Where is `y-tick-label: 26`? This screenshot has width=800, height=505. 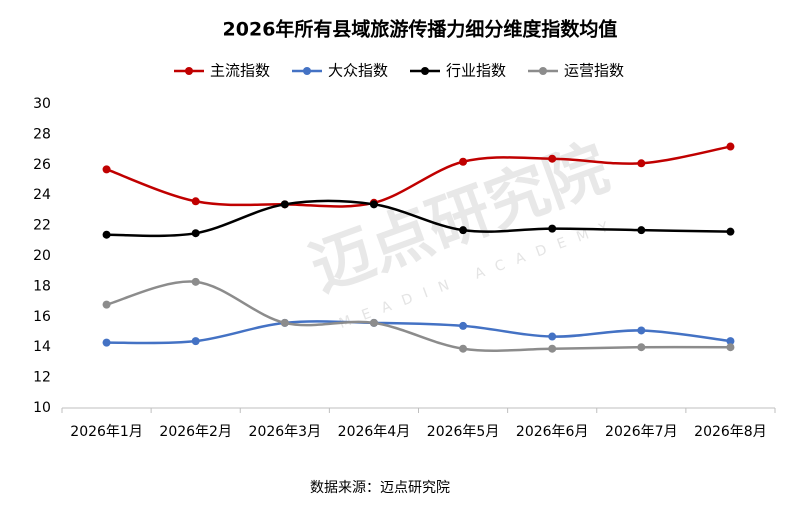 y-tick-label: 26 is located at coordinates (42, 165).